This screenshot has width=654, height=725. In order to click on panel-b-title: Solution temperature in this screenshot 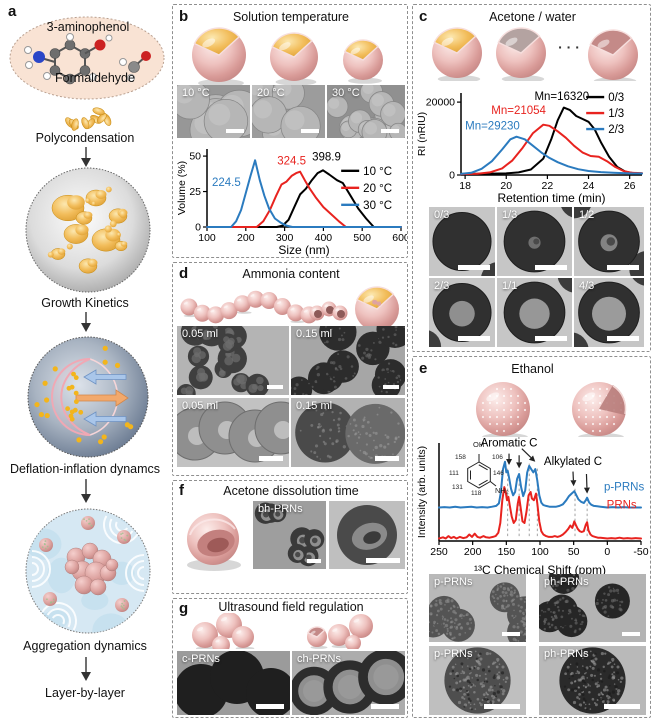, I will do `click(291, 17)`.